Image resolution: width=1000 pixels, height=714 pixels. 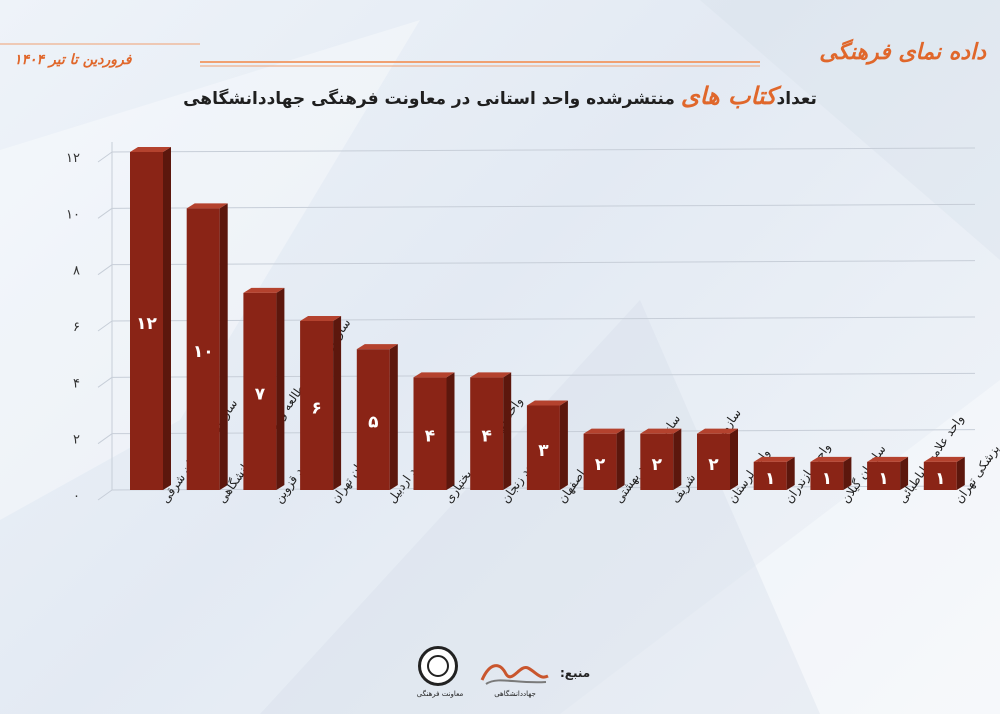 What do you see at coordinates (73, 158) in the screenshot?
I see `y-tick-label: ۱۲` at bounding box center [73, 158].